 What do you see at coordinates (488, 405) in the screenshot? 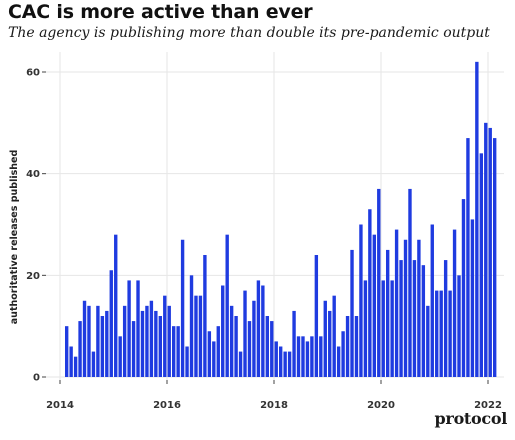
I see `x-tick-label: 2022` at bounding box center [488, 405].